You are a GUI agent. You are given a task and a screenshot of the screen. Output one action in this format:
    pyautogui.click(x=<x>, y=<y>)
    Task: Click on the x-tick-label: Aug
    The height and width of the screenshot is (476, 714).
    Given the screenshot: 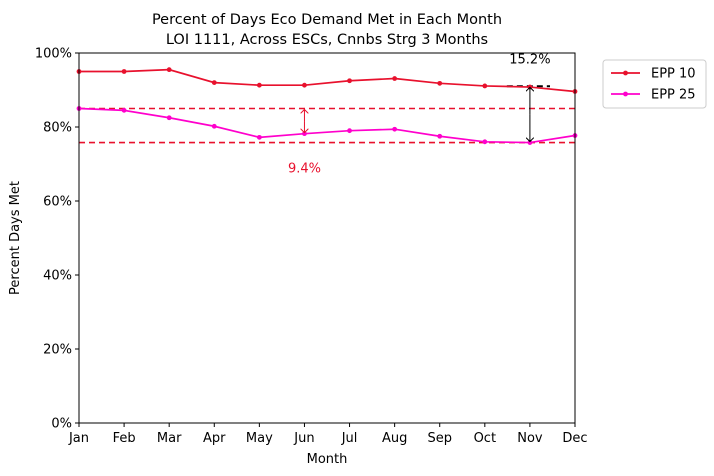 What is the action you would take?
    pyautogui.click(x=394, y=438)
    